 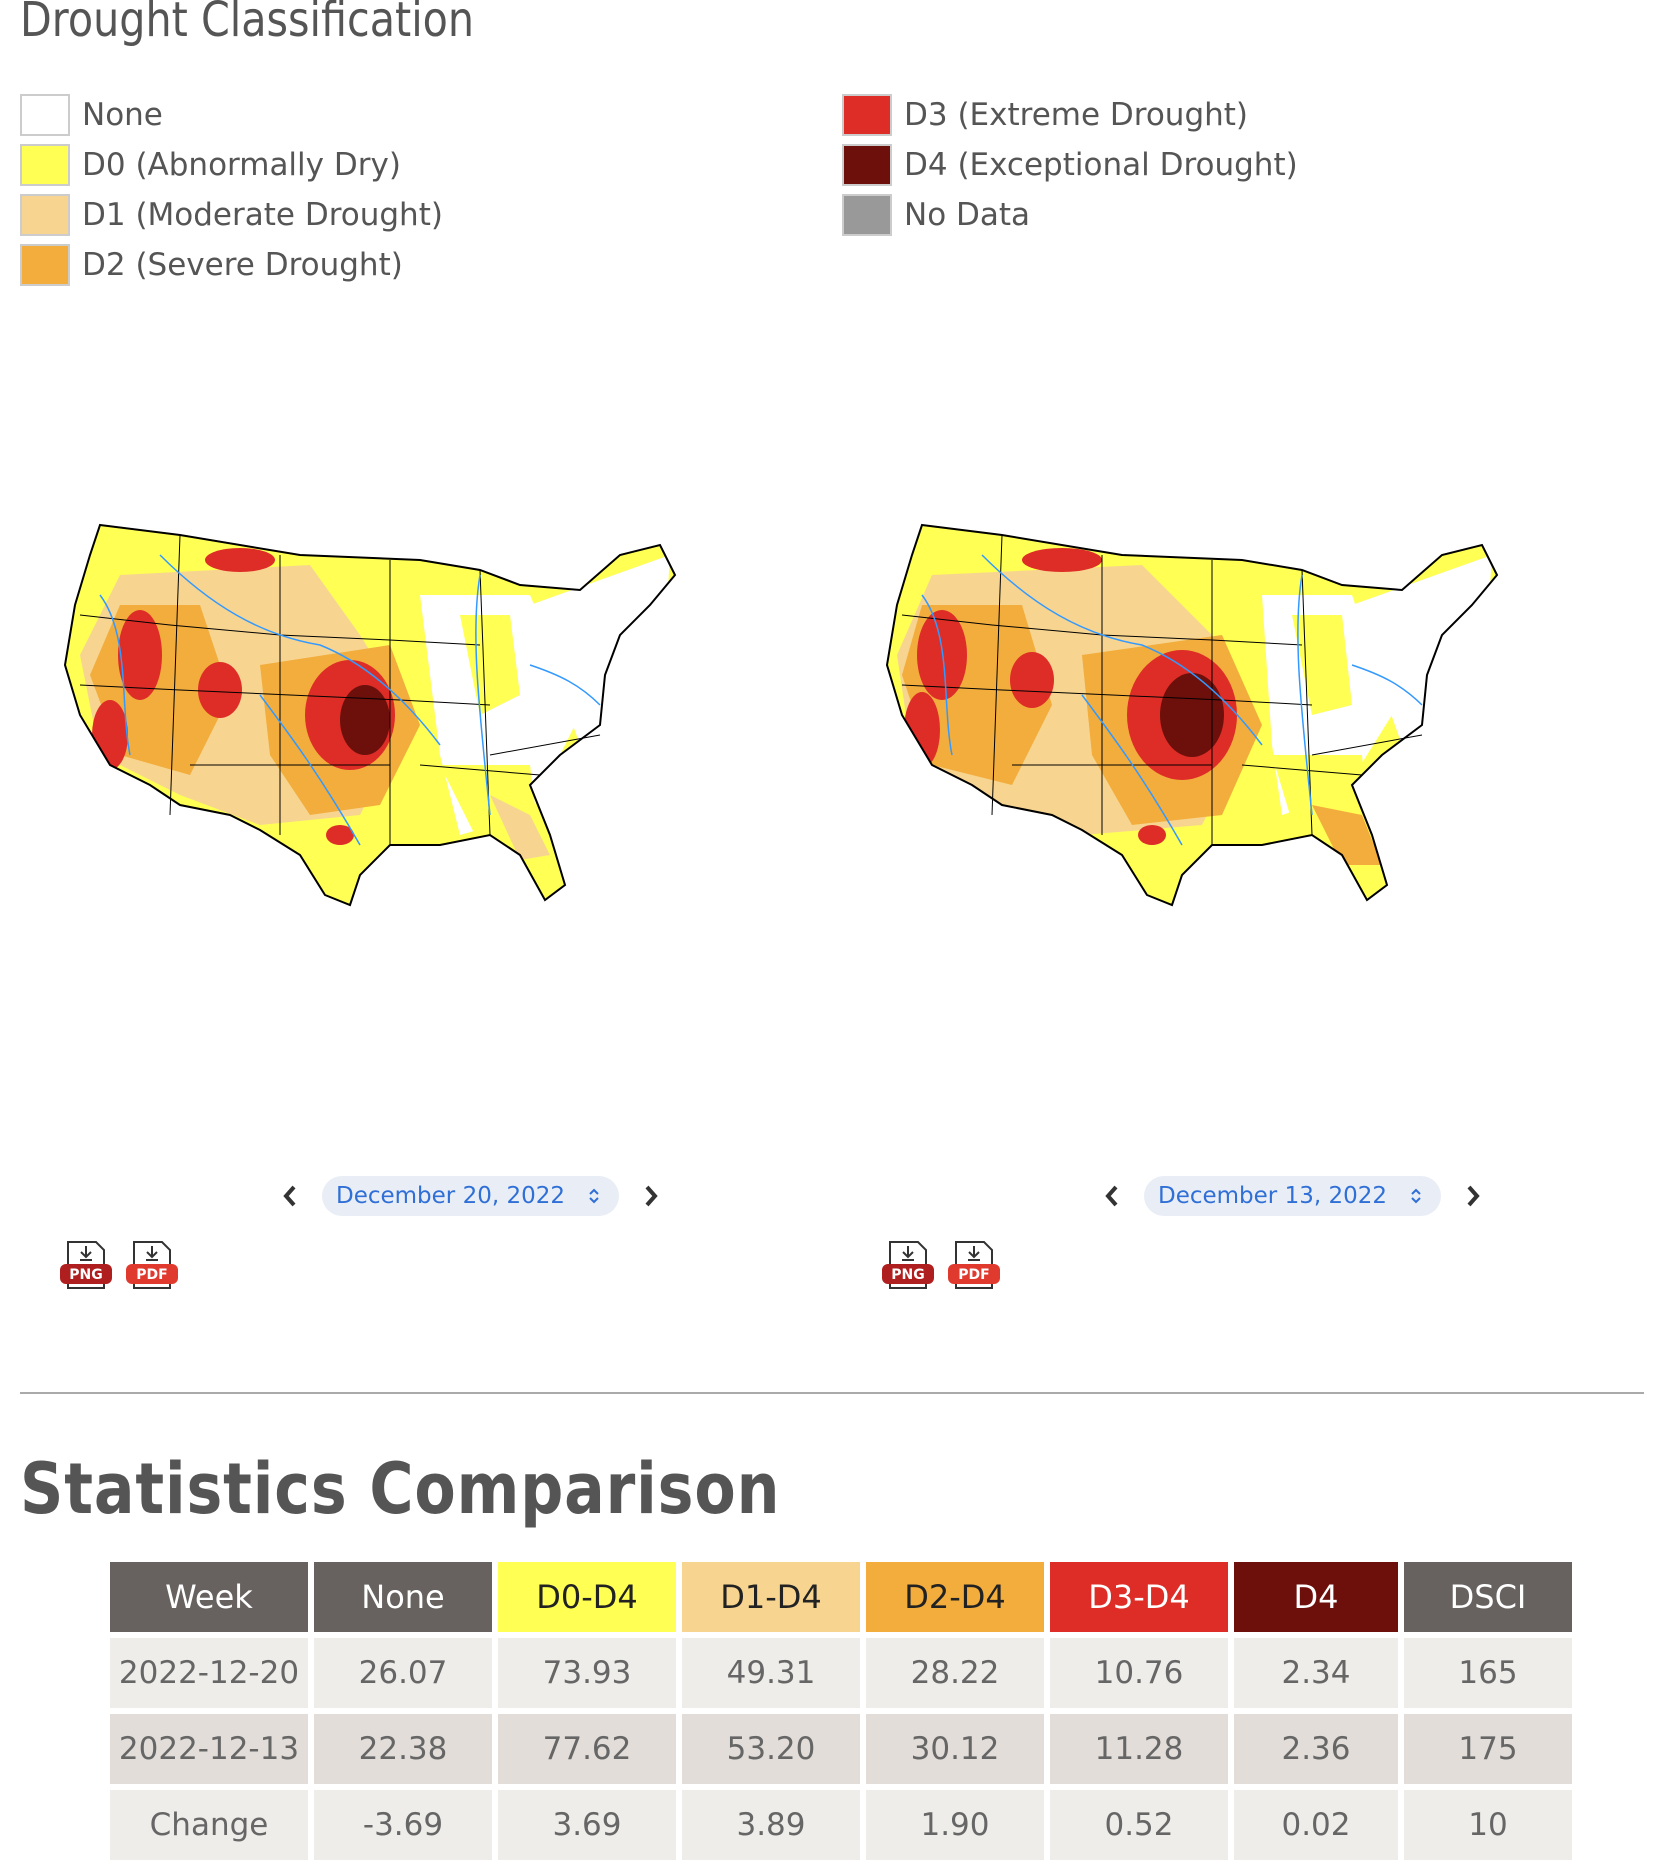 I want to click on statistics-comparison-title: Statistics Comparison, so click(x=400, y=1489).